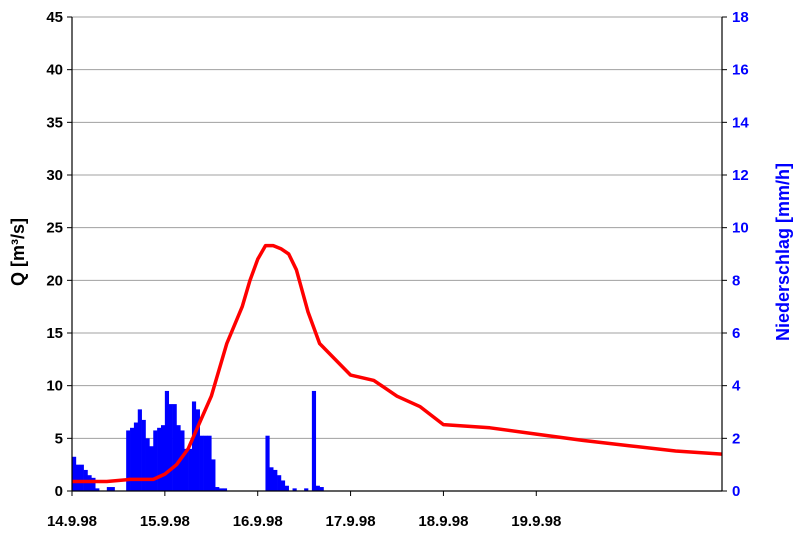 Image resolution: width=797 pixels, height=540 pixels. Describe the element at coordinates (72, 521) in the screenshot. I see `x-tick-label: 14.9.98` at that location.